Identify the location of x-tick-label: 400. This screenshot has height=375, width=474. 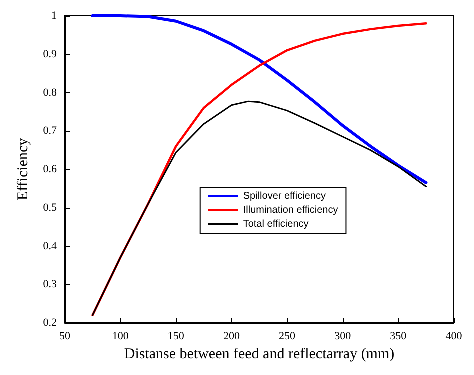
(454, 336).